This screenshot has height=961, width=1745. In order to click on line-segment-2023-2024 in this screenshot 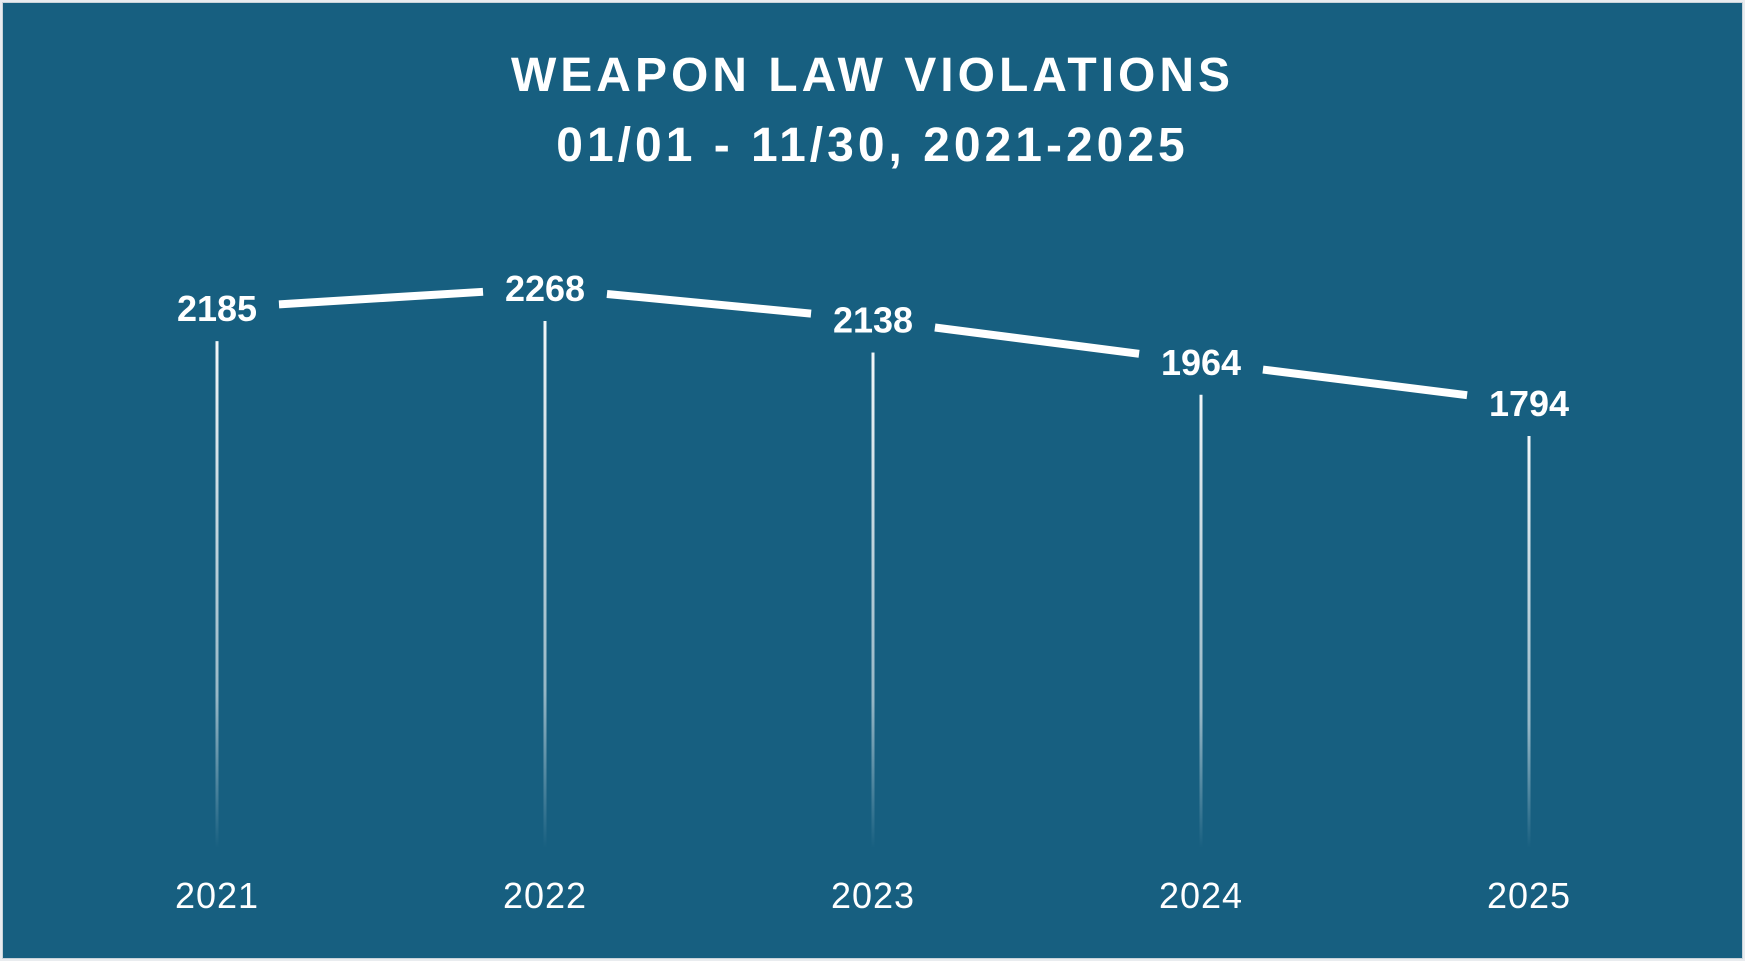, I will do `click(1037, 340)`.